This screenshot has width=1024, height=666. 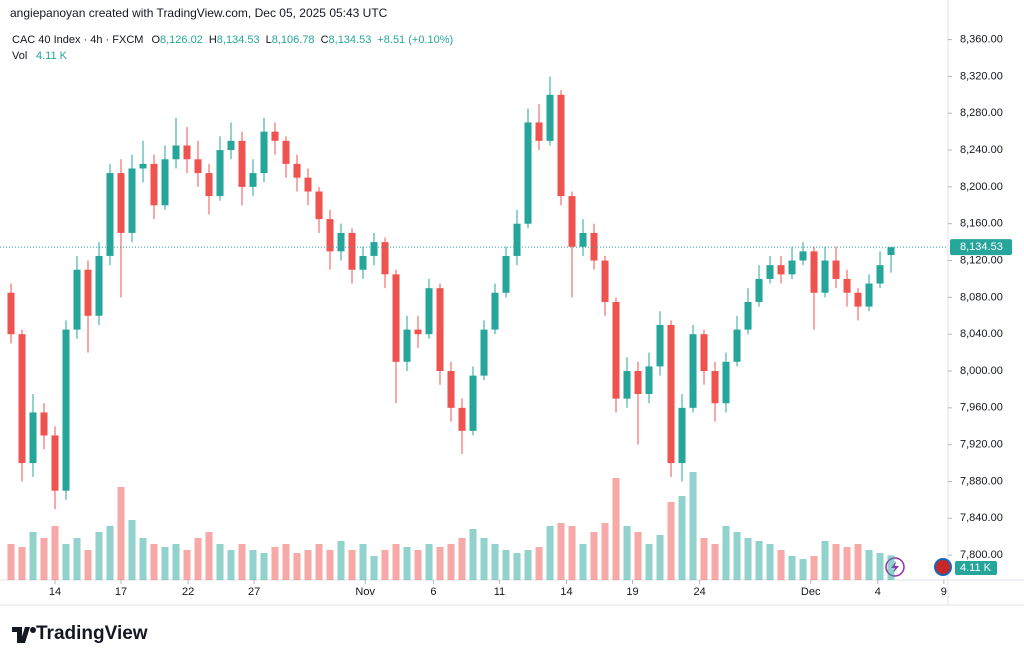 I want to click on y-tick-label: 8,360.00, so click(x=981, y=39).